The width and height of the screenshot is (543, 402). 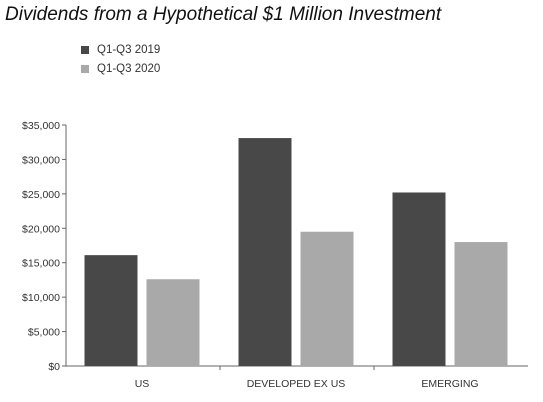 What do you see at coordinates (111, 310) in the screenshot?
I see `bar-us-2019` at bounding box center [111, 310].